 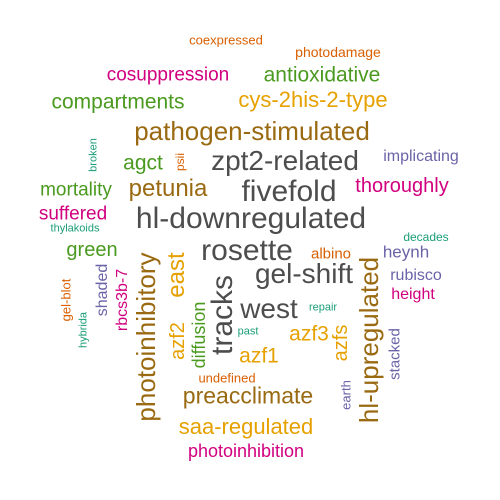 What do you see at coordinates (66, 300) in the screenshot?
I see `word-gel-blot: gel-blot` at bounding box center [66, 300].